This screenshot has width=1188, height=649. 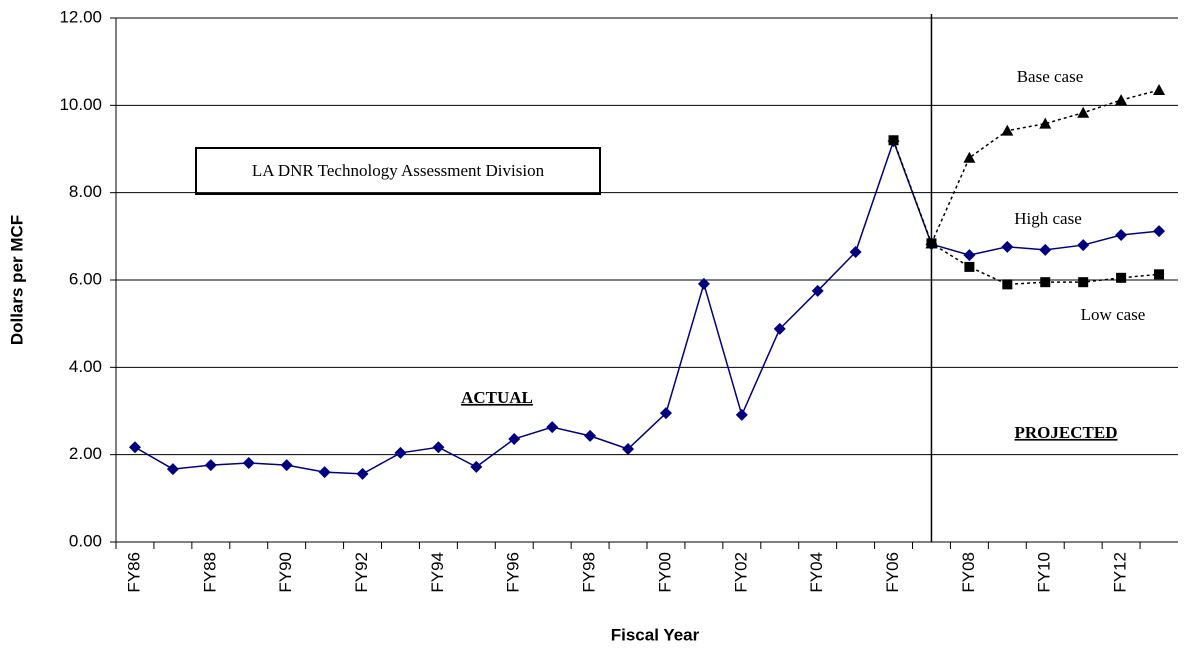 What do you see at coordinates (1120, 572) in the screenshot?
I see `x-tick-label: FY12` at bounding box center [1120, 572].